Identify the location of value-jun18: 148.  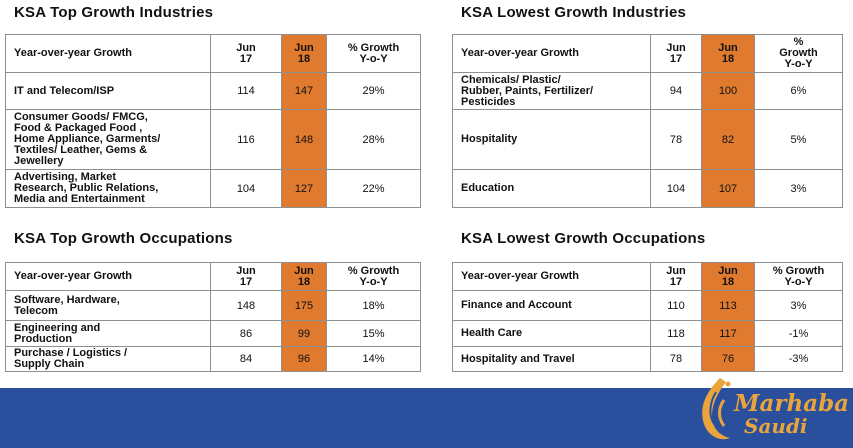
(304, 139).